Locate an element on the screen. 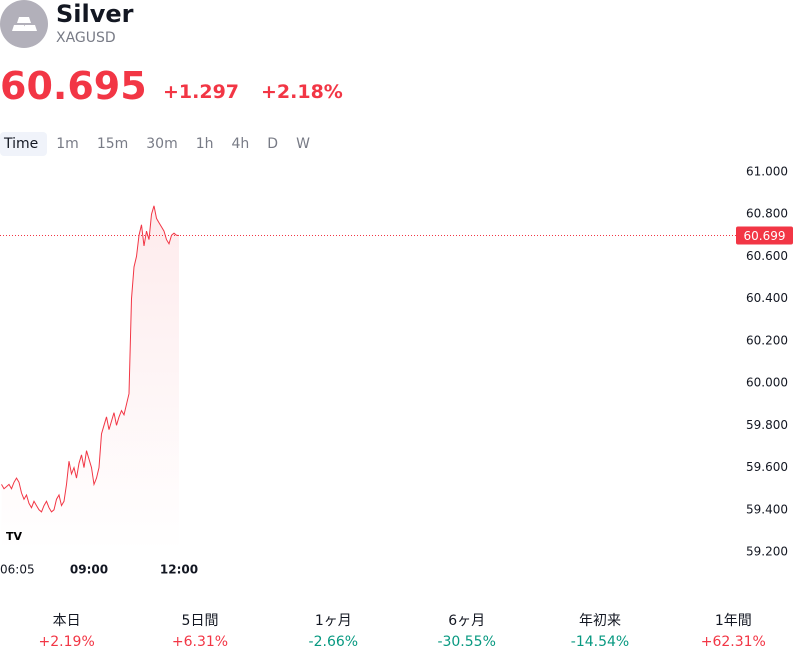 This screenshot has height=660, width=800. period-value: +2.19% is located at coordinates (66, 642).